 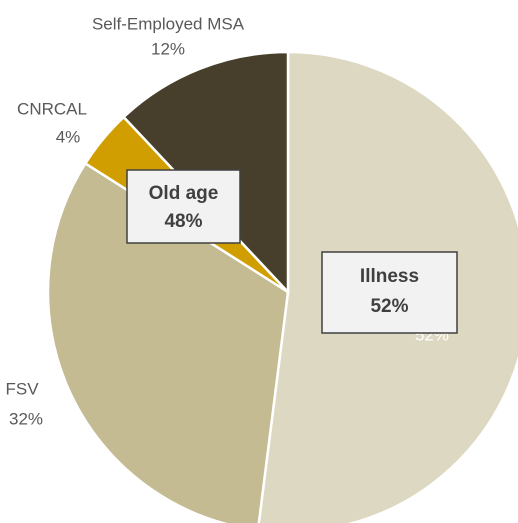 What do you see at coordinates (68, 136) in the screenshot?
I see `slice-value-label: 4%` at bounding box center [68, 136].